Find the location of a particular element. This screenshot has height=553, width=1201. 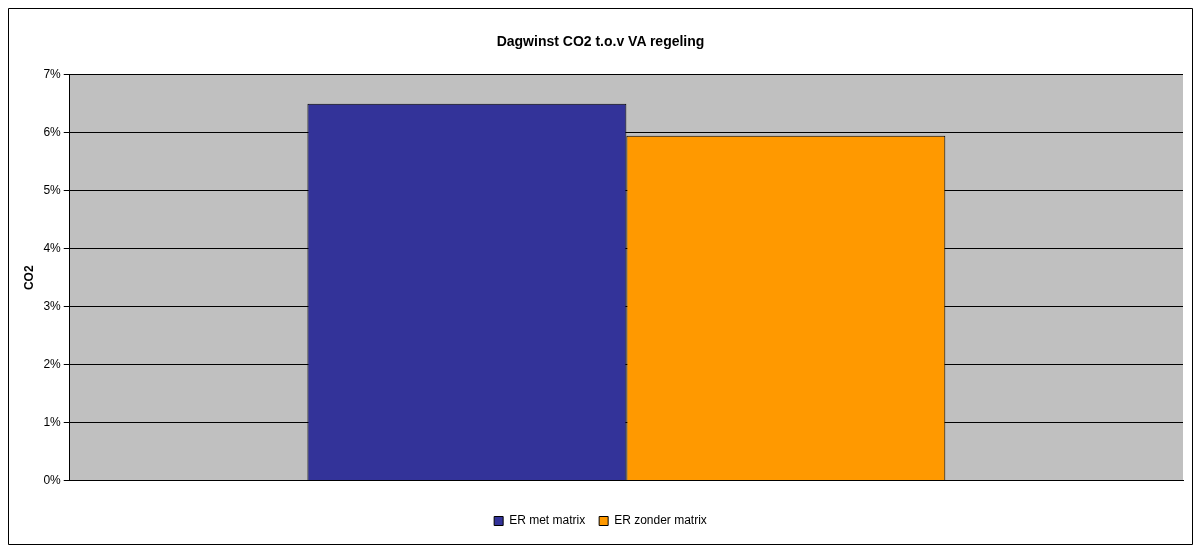

y-tick-label: 0% is located at coordinates (52, 479).